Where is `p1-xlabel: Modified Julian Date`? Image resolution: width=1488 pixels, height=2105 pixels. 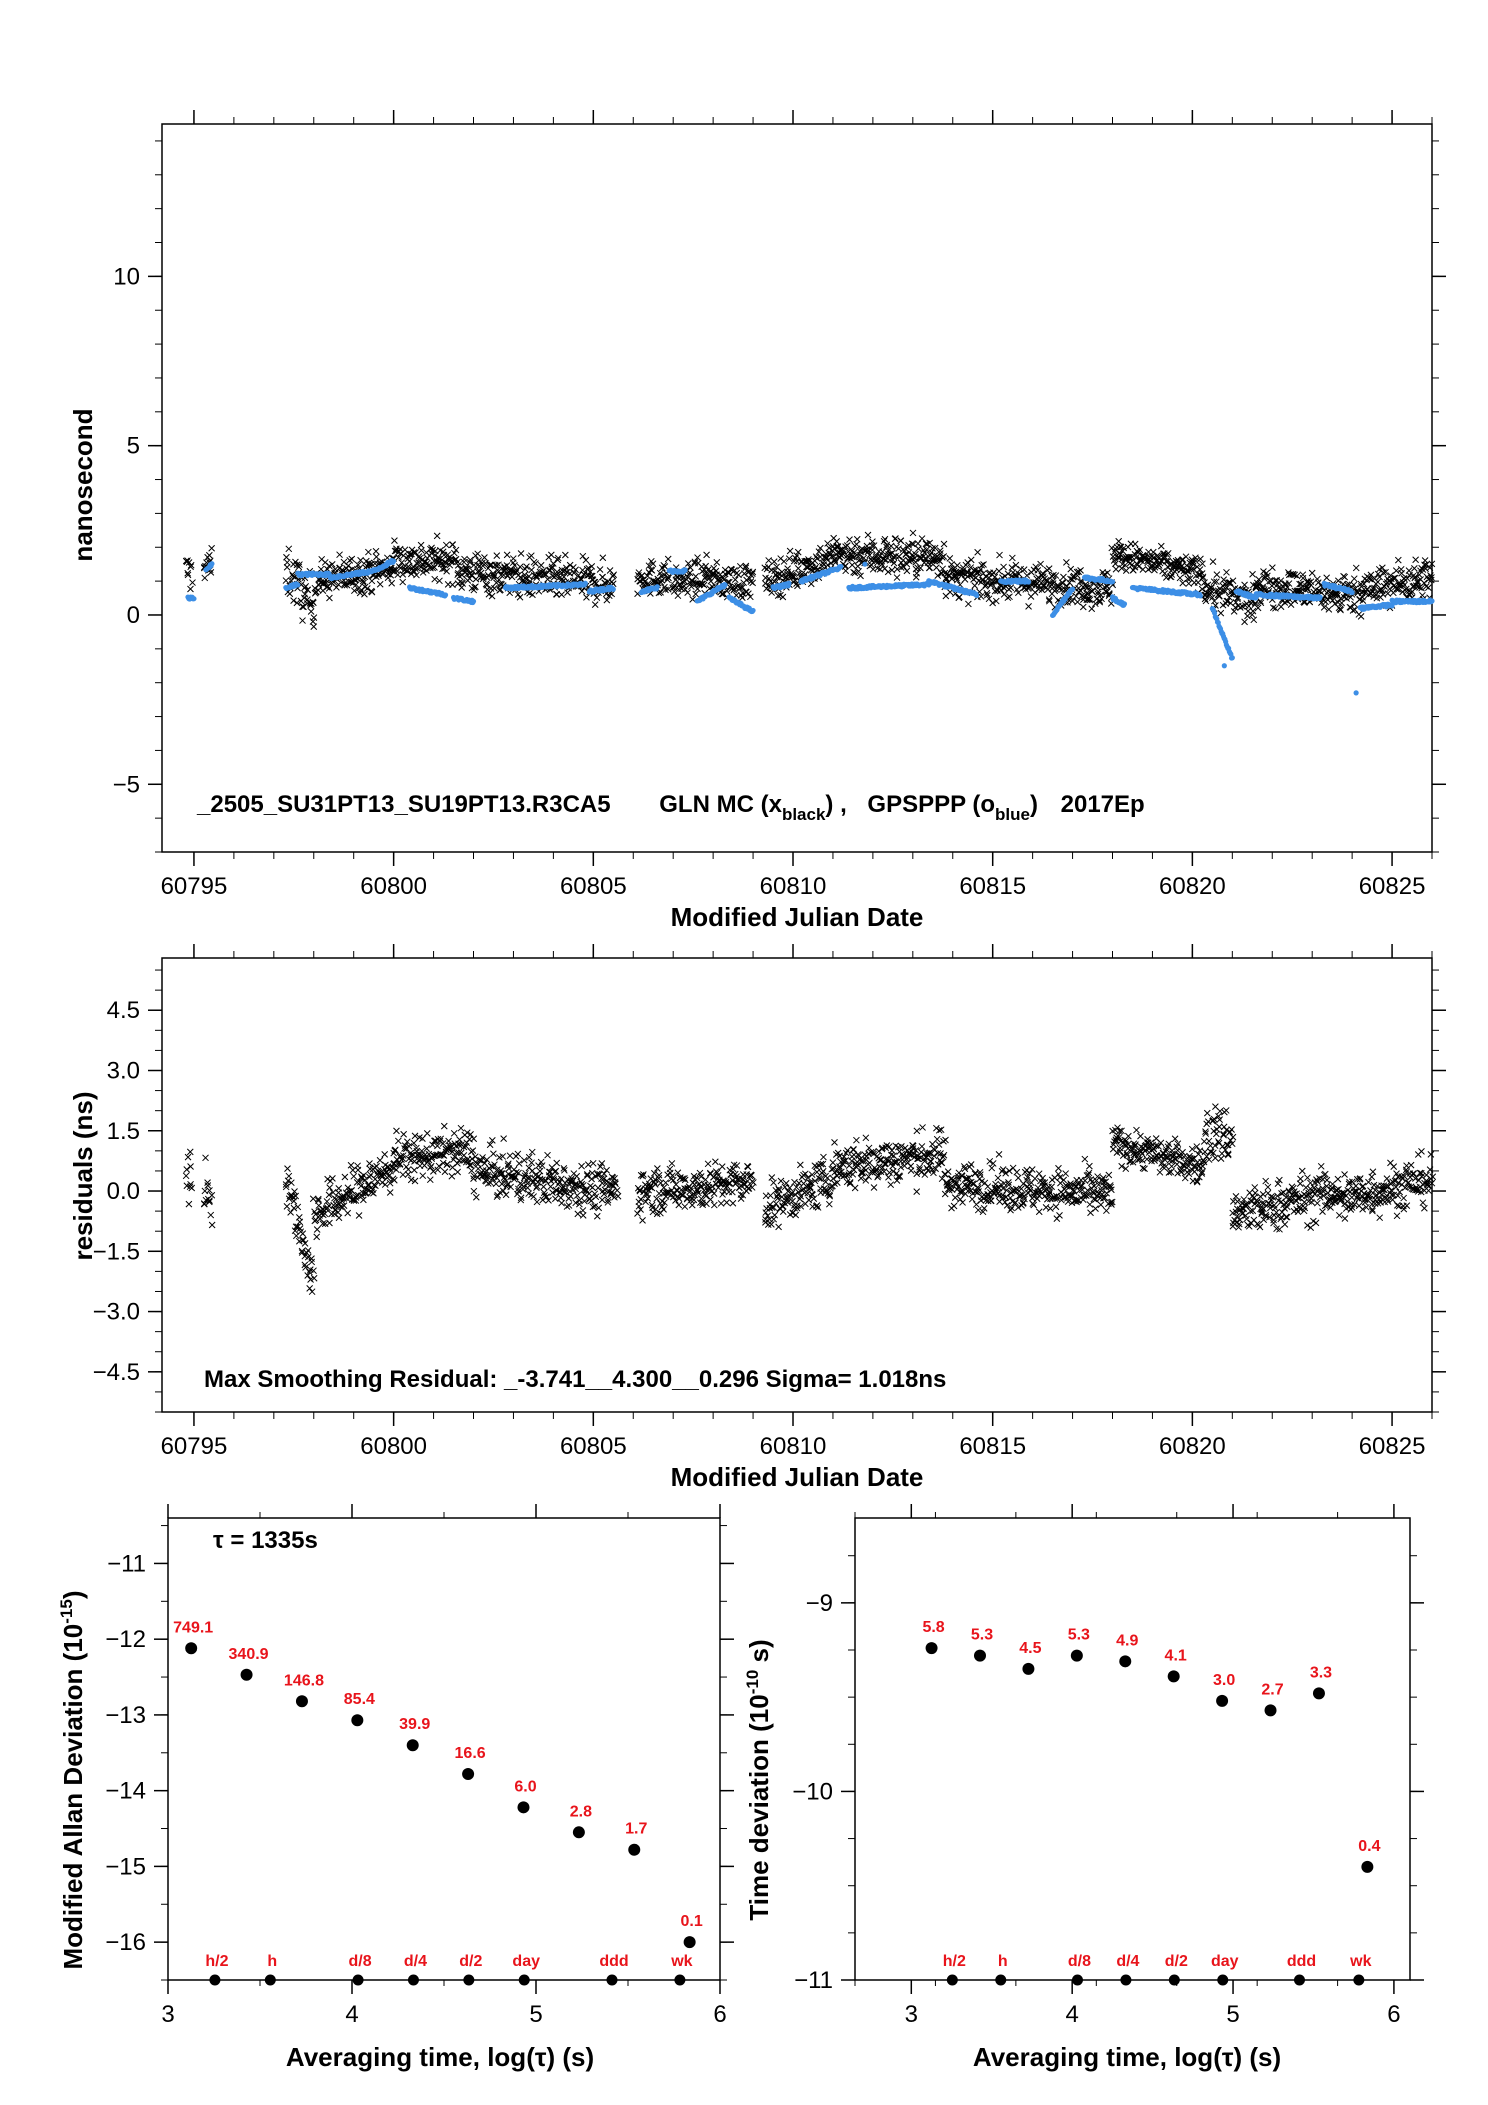 p1-xlabel: Modified Julian Date is located at coordinates (797, 1477).